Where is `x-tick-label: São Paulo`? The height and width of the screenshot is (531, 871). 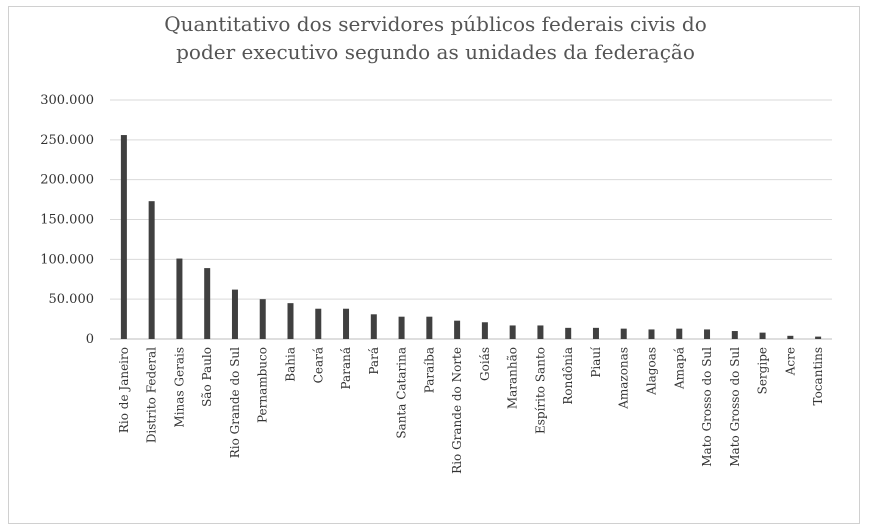
x-tick-label: São Paulo is located at coordinates (207, 377).